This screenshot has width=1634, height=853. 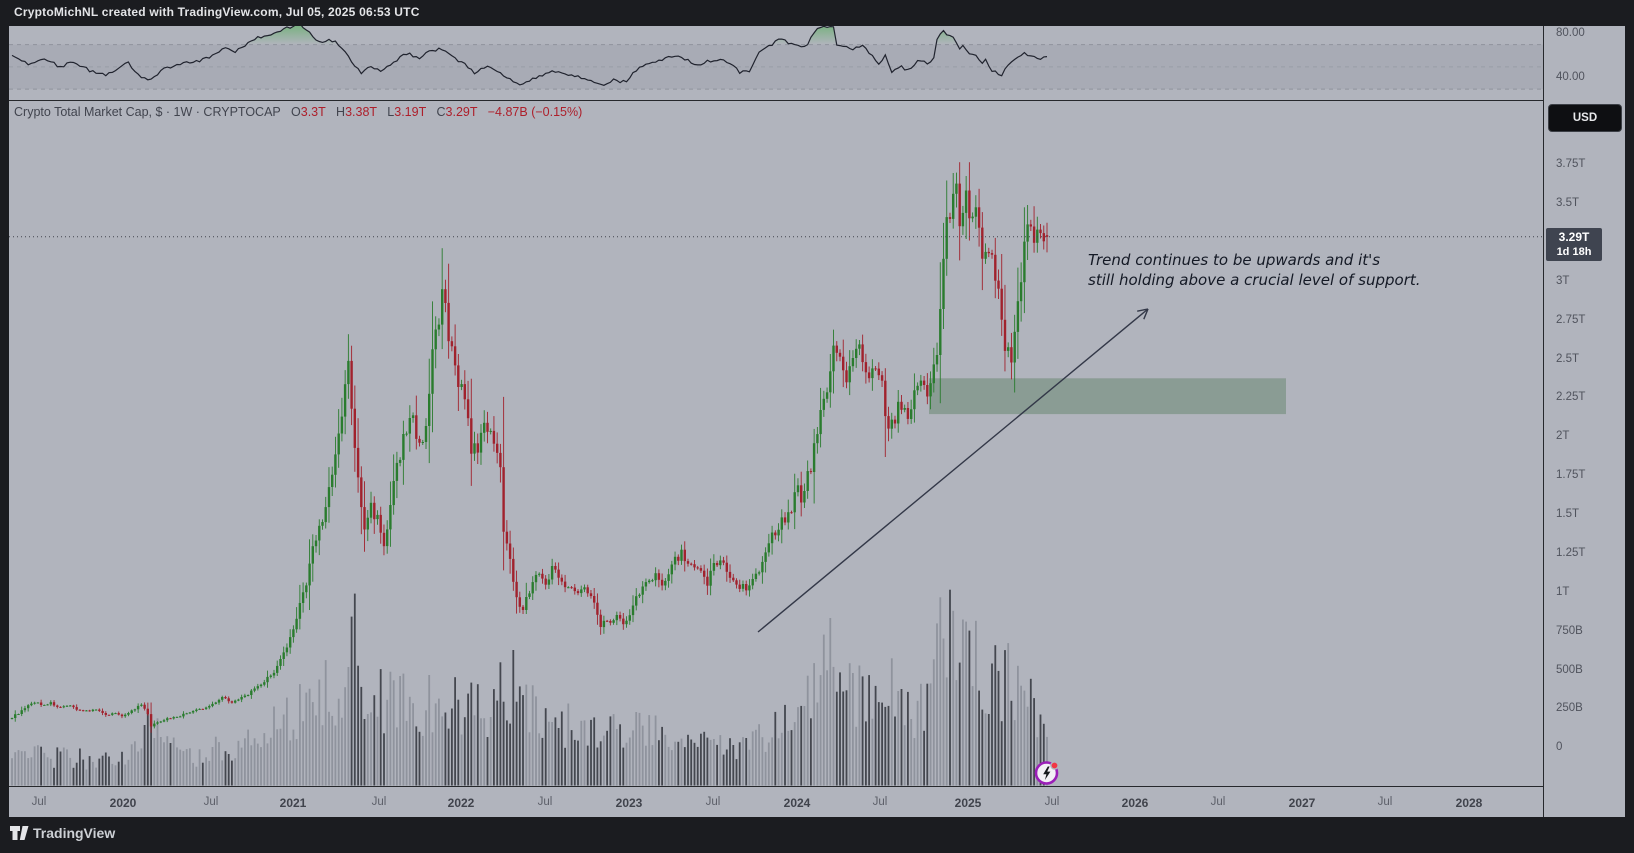 I want to click on rsi-indicator-pane, so click(x=776, y=63).